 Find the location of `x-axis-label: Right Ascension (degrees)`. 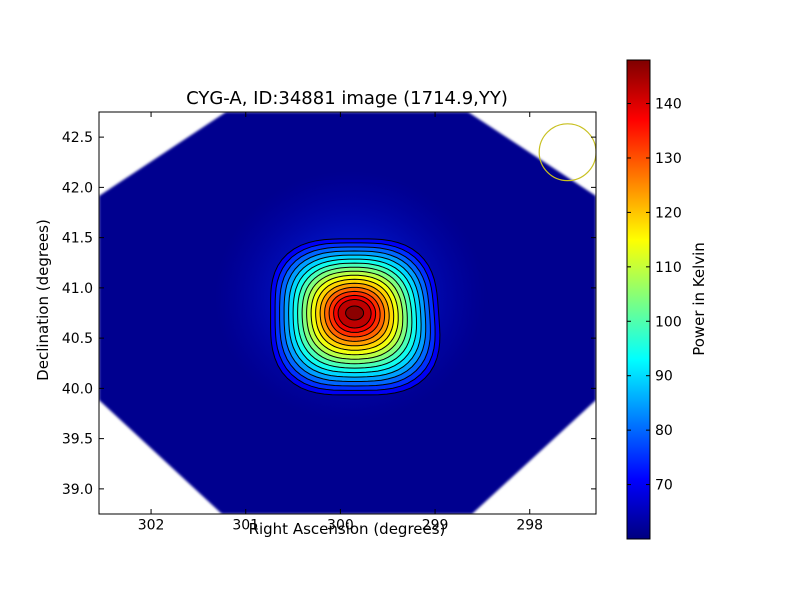

x-axis-label: Right Ascension (degrees) is located at coordinates (347, 529).